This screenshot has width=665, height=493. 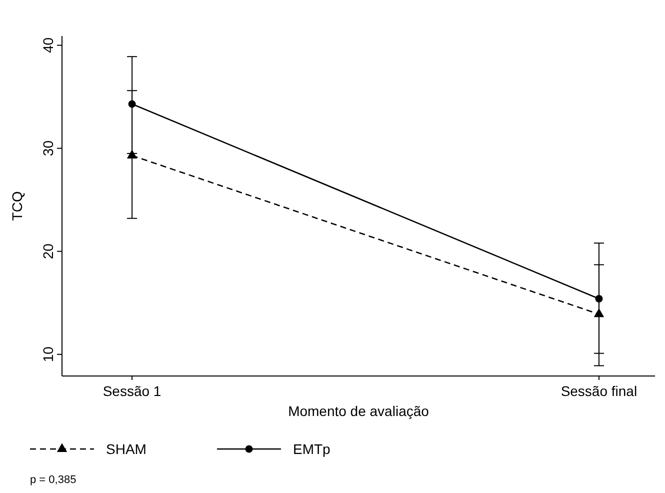 I want to click on x-tick-label: Sessão final, so click(x=599, y=391).